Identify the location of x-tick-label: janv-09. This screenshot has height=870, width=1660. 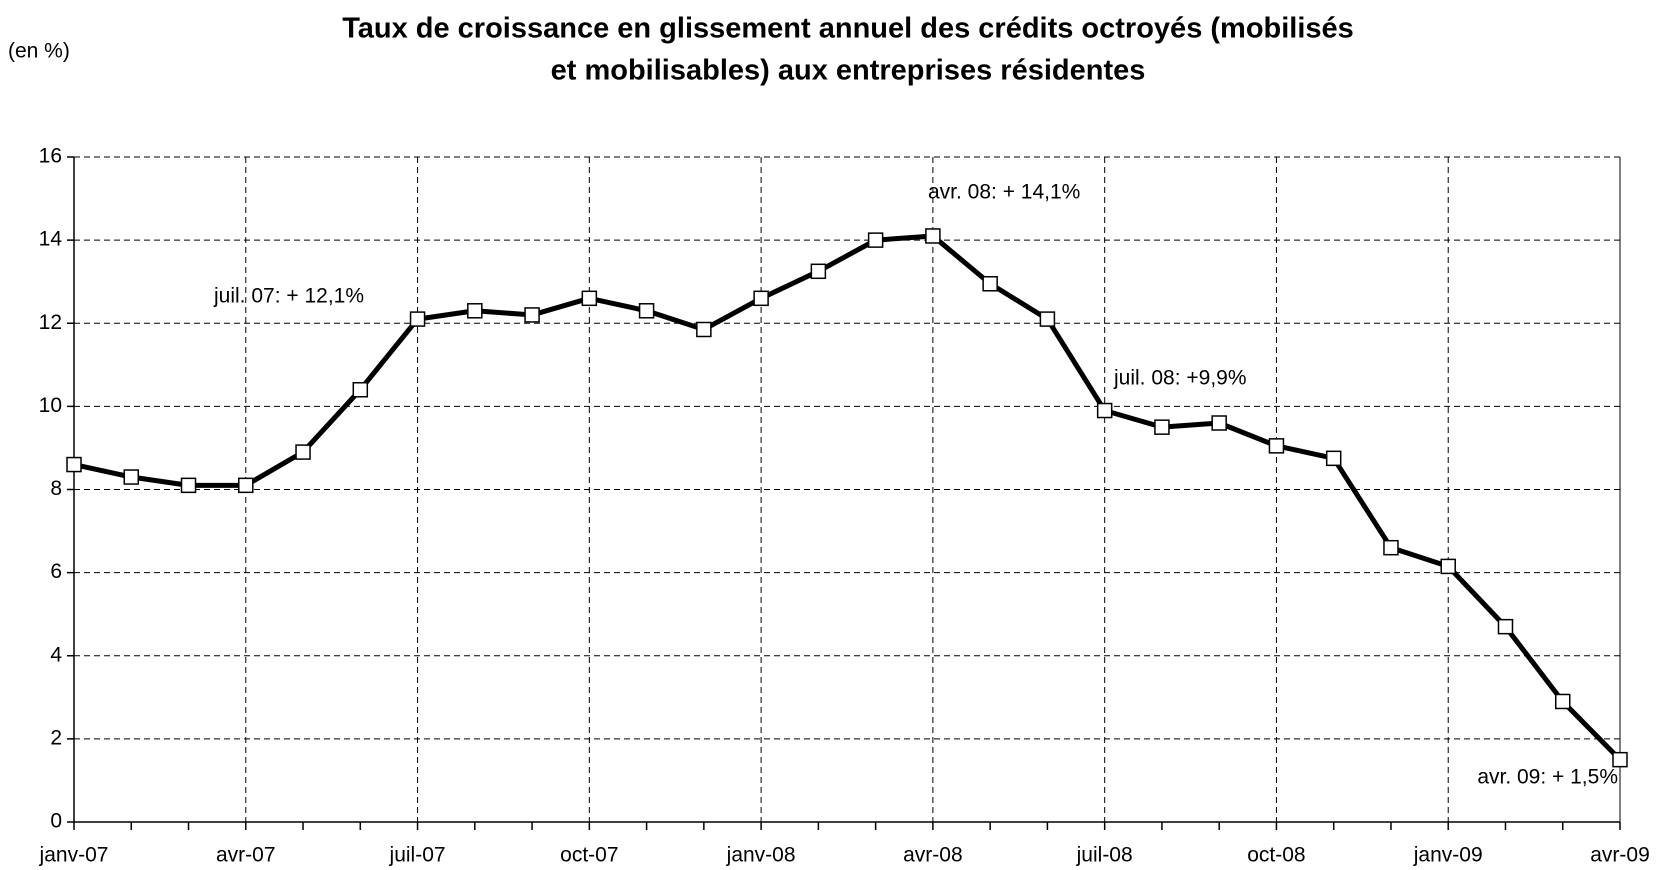
(1448, 855).